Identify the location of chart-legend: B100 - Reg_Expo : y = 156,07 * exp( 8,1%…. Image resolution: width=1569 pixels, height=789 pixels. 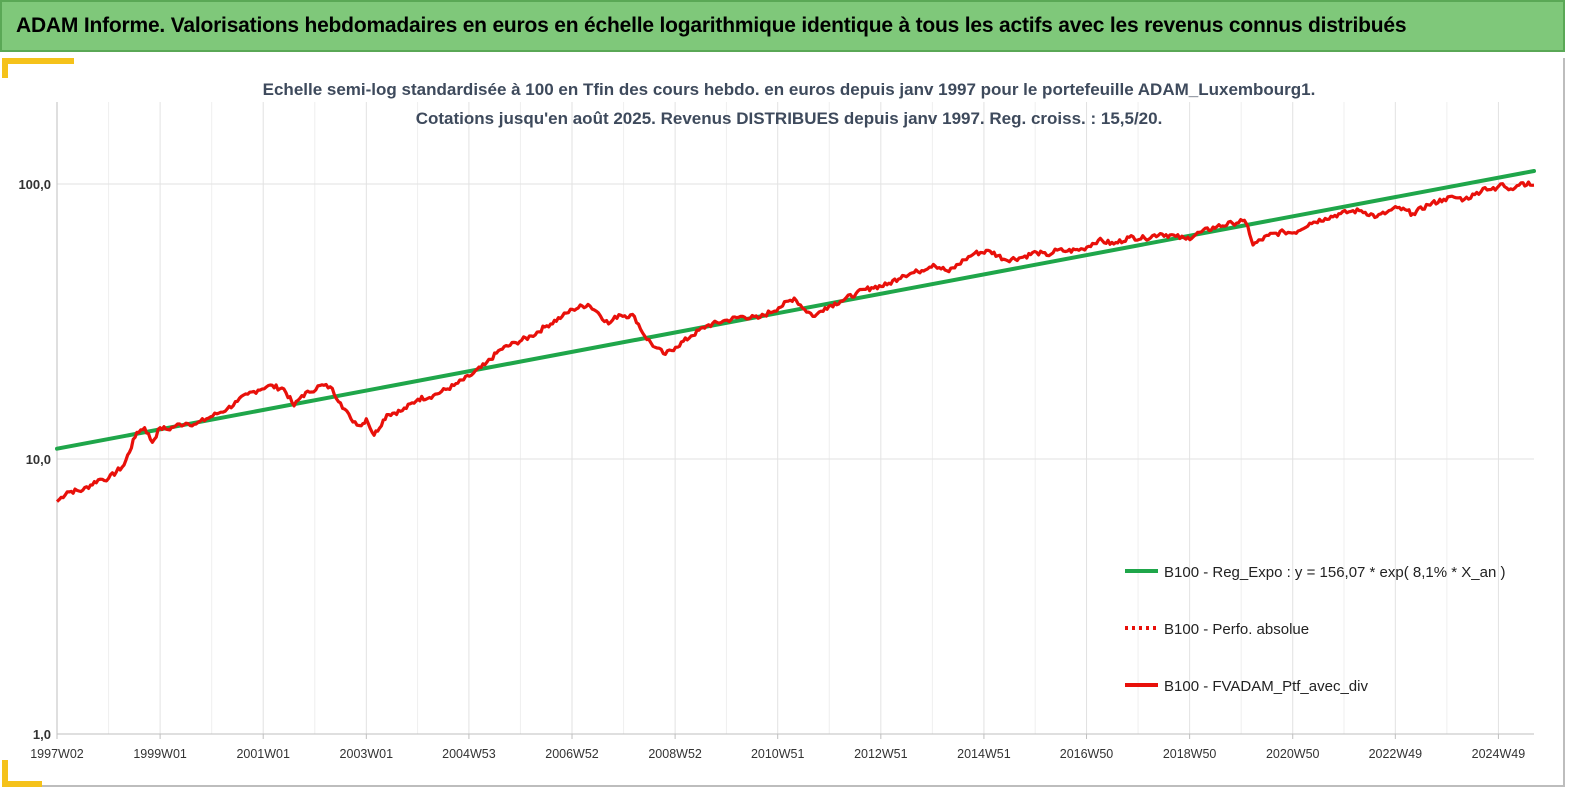
(1315, 629).